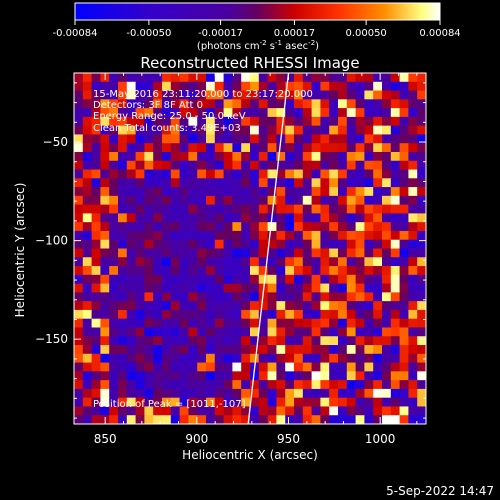 This screenshot has width=500, height=500. Describe the element at coordinates (148, 33) in the screenshot. I see `colorbar-tick-label: -0.00050` at that location.